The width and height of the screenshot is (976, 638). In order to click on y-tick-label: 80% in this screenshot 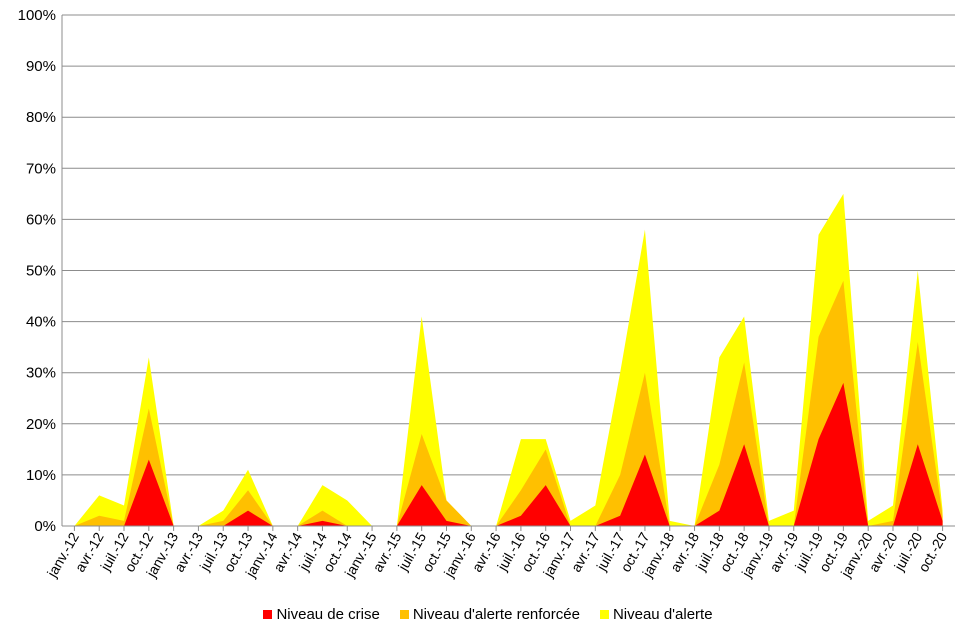, I will do `click(41, 117)`.